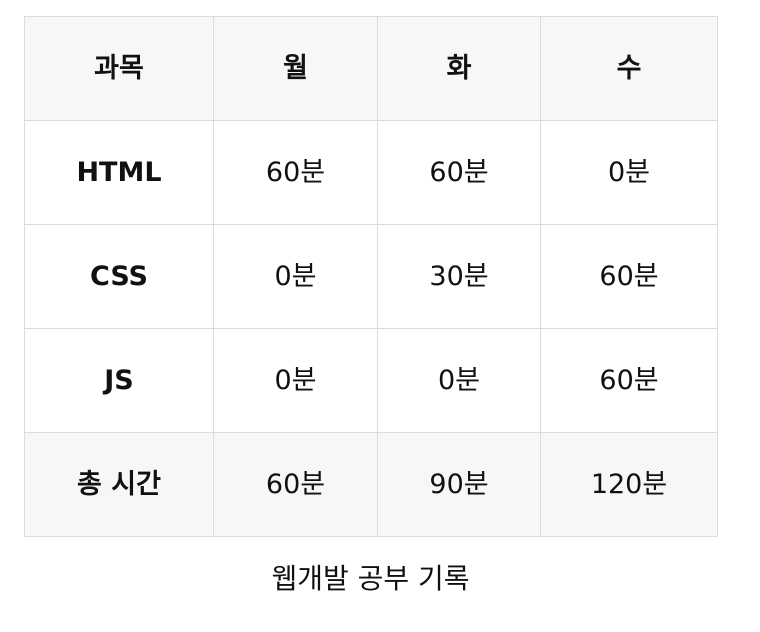  Describe the element at coordinates (370, 578) in the screenshot. I see `table-caption: 웹개발 공부 기록` at that location.